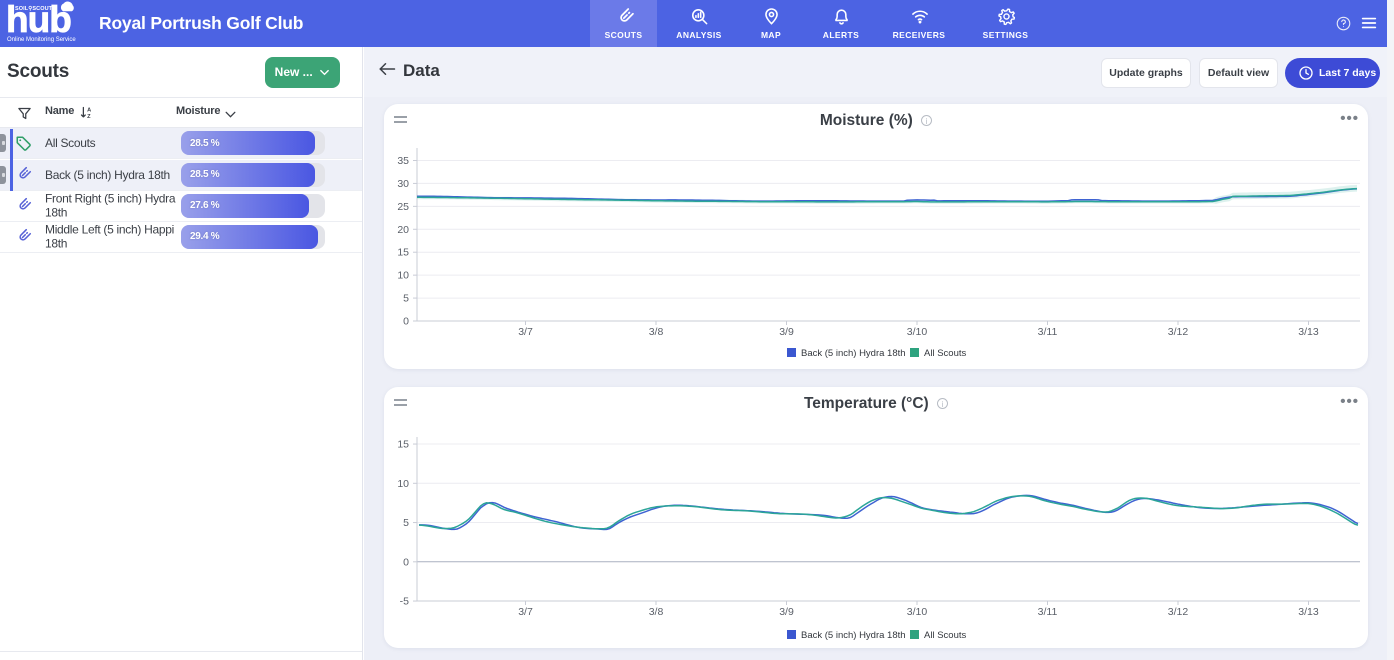  What do you see at coordinates (89, 110) in the screenshot?
I see `svg-text: A` at bounding box center [89, 110].